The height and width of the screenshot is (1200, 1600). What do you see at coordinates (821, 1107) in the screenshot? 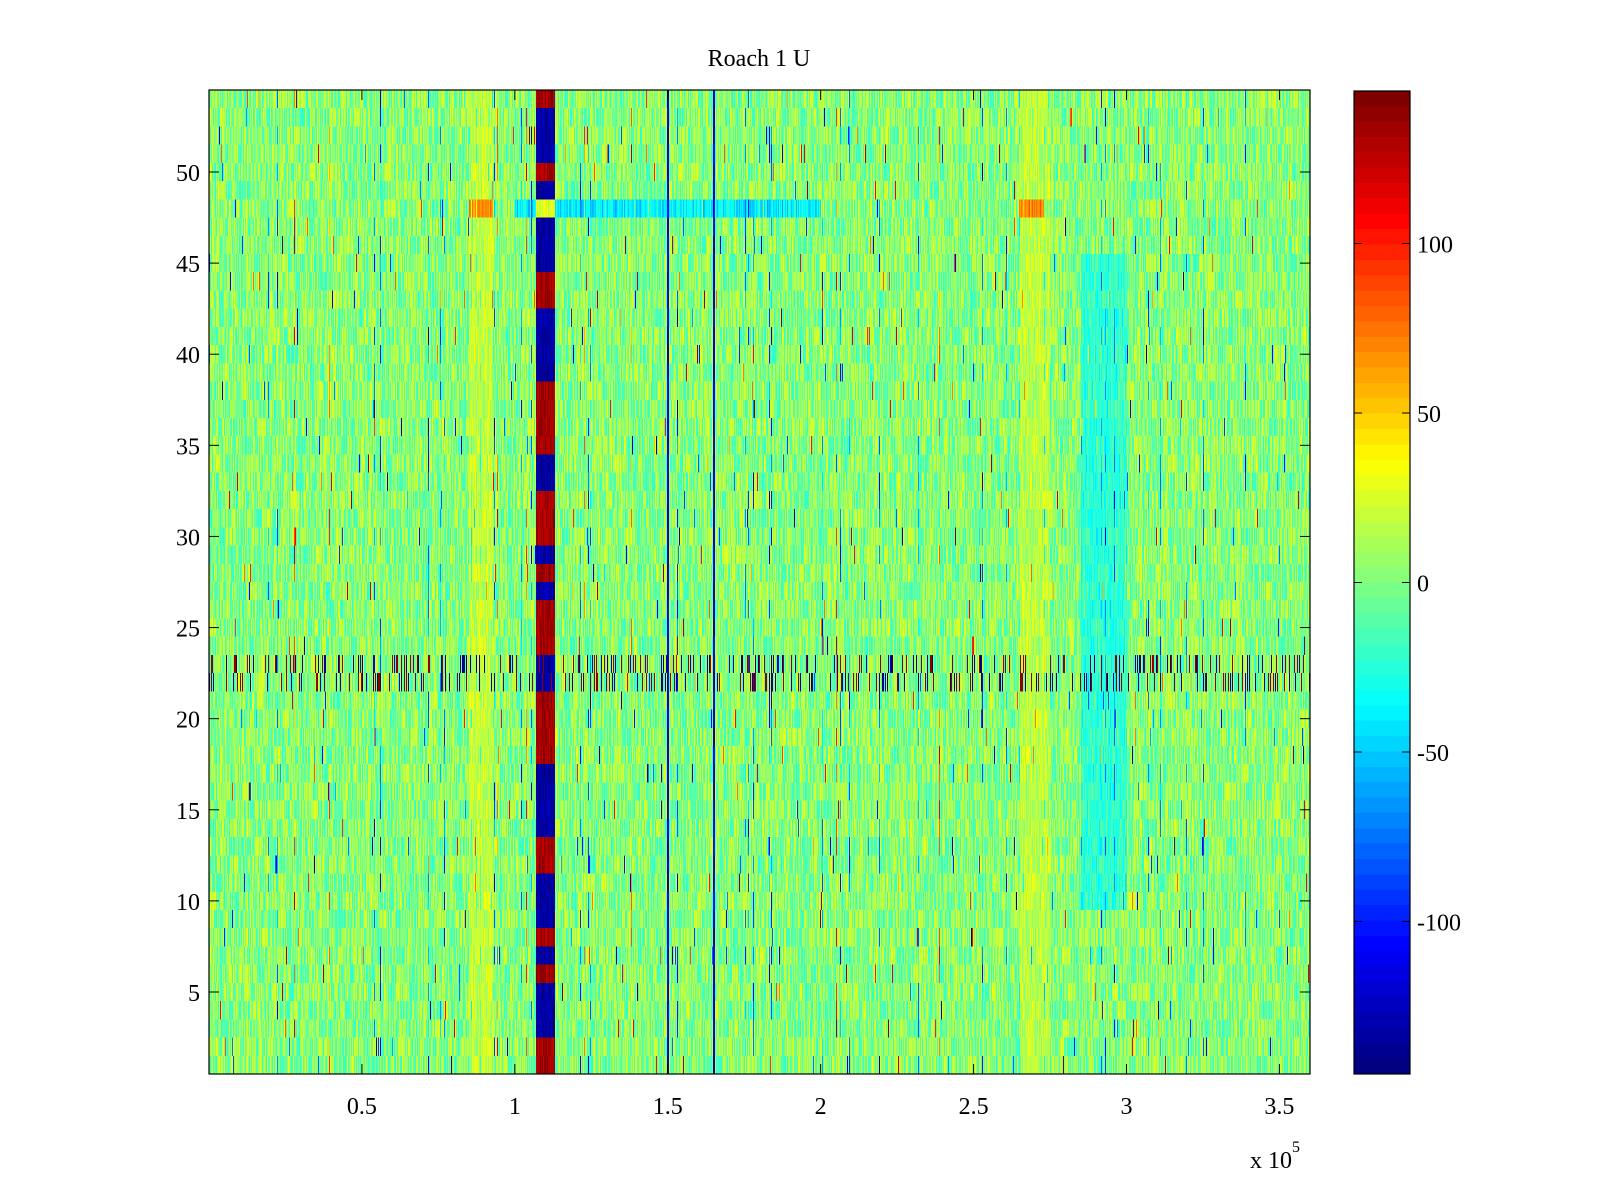
I see `x-tick-label: 2` at bounding box center [821, 1107].